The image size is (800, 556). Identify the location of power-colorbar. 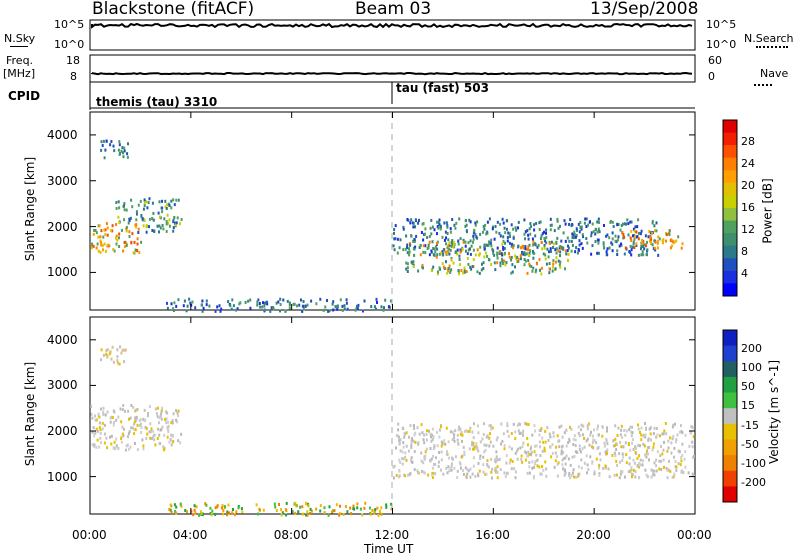
(730, 208).